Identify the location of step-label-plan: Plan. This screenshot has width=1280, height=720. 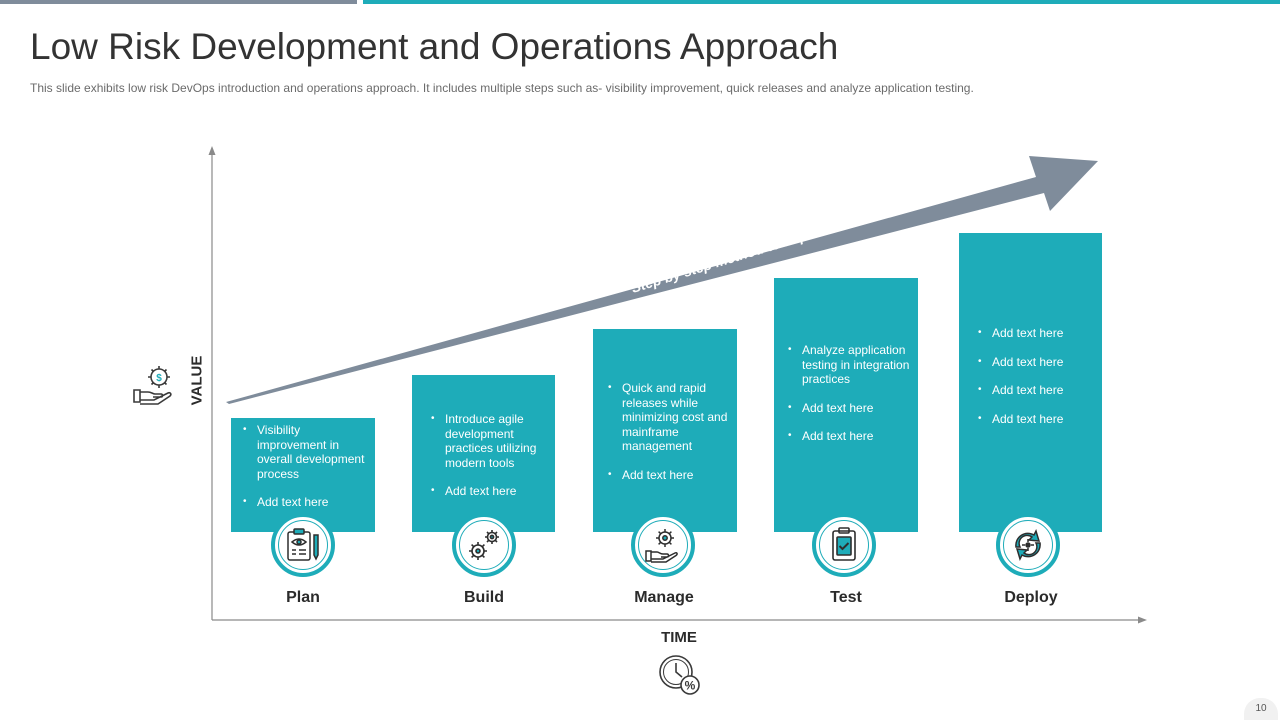
(303, 597).